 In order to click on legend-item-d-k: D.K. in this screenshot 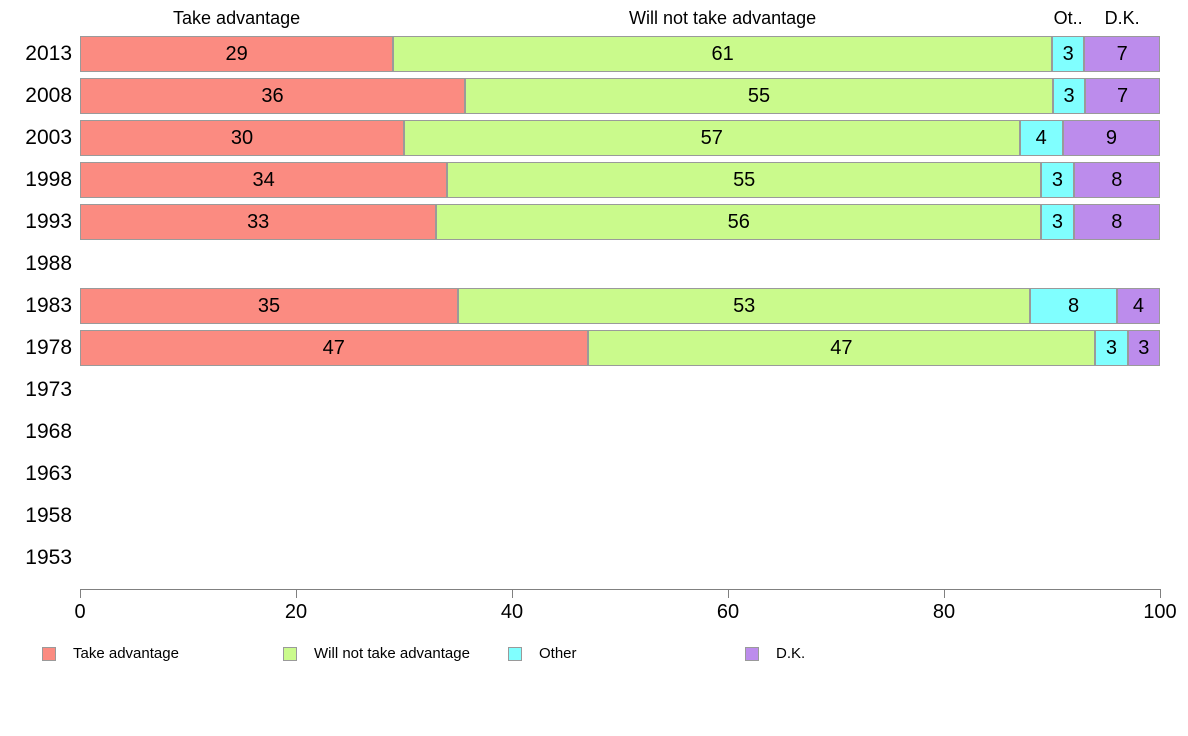, I will do `click(775, 653)`.